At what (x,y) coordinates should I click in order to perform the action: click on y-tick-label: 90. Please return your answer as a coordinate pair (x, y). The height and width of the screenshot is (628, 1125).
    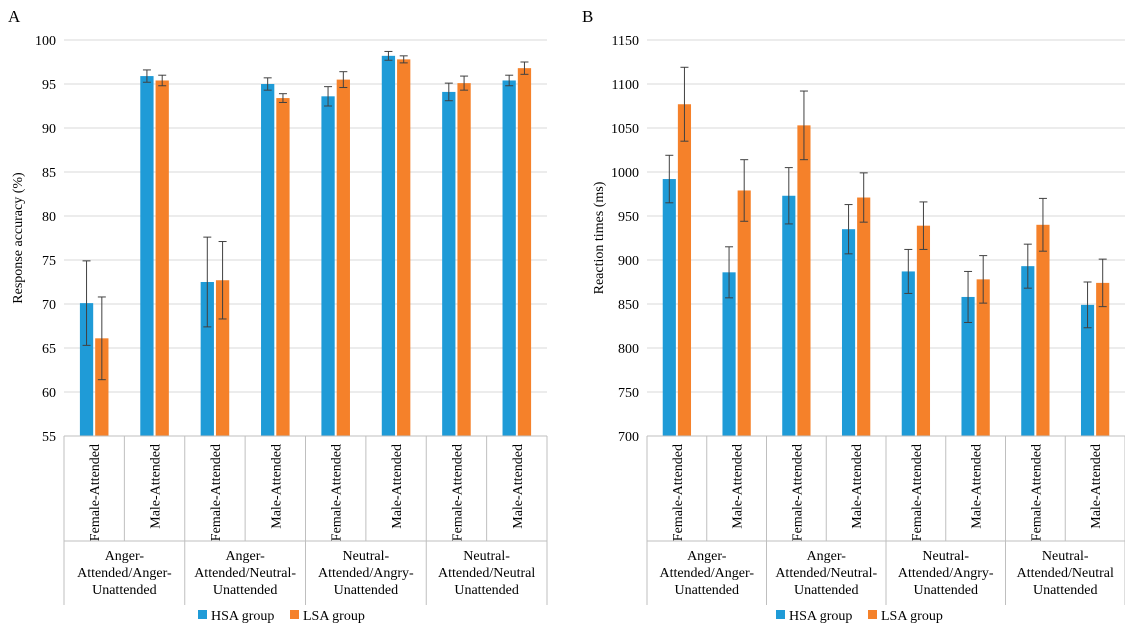
    Looking at the image, I should click on (49, 129).